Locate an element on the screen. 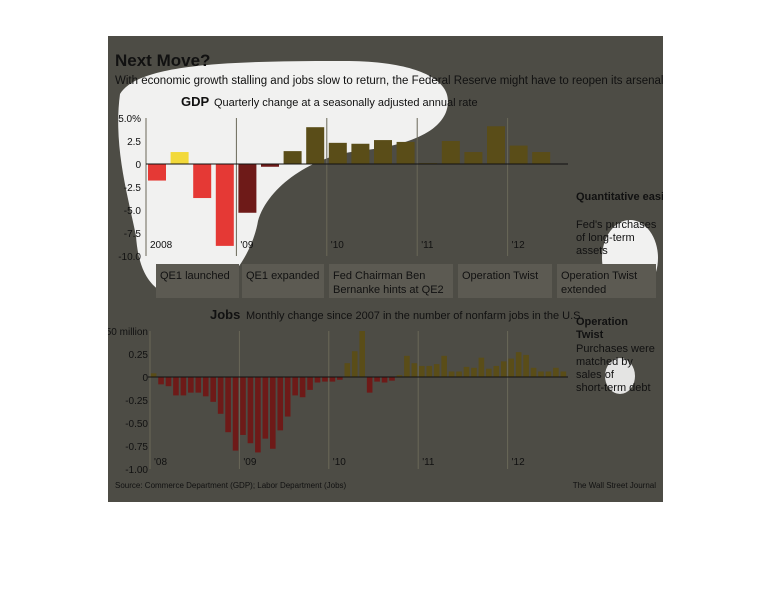 Image resolution: width=770 pixels, height=596 pixels. jobs-y-tick-label: 0 is located at coordinates (145, 378).